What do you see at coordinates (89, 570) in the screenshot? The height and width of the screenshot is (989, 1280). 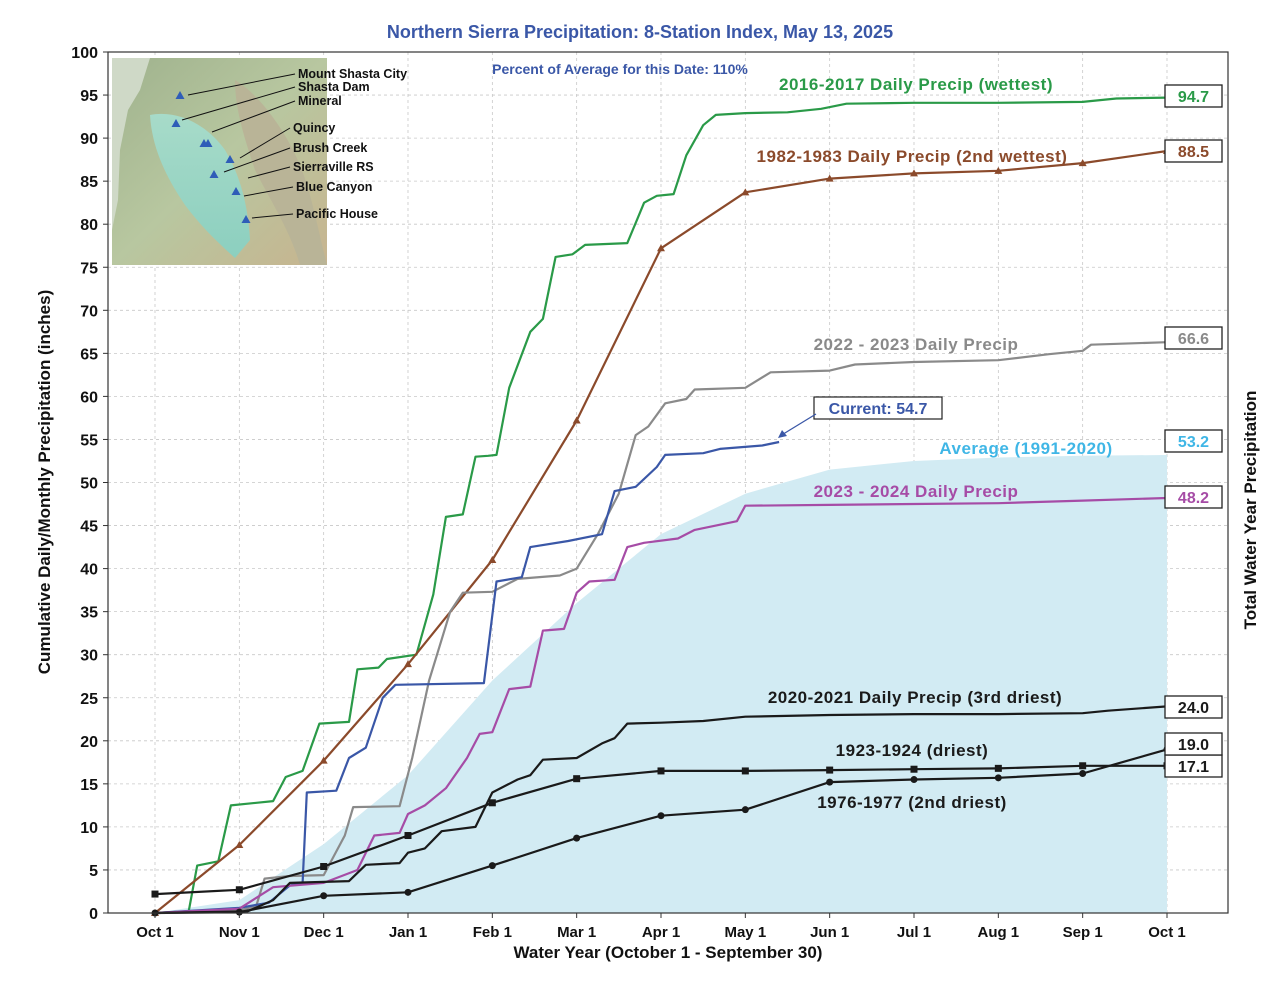 I see `y-tick-label: 40` at bounding box center [89, 570].